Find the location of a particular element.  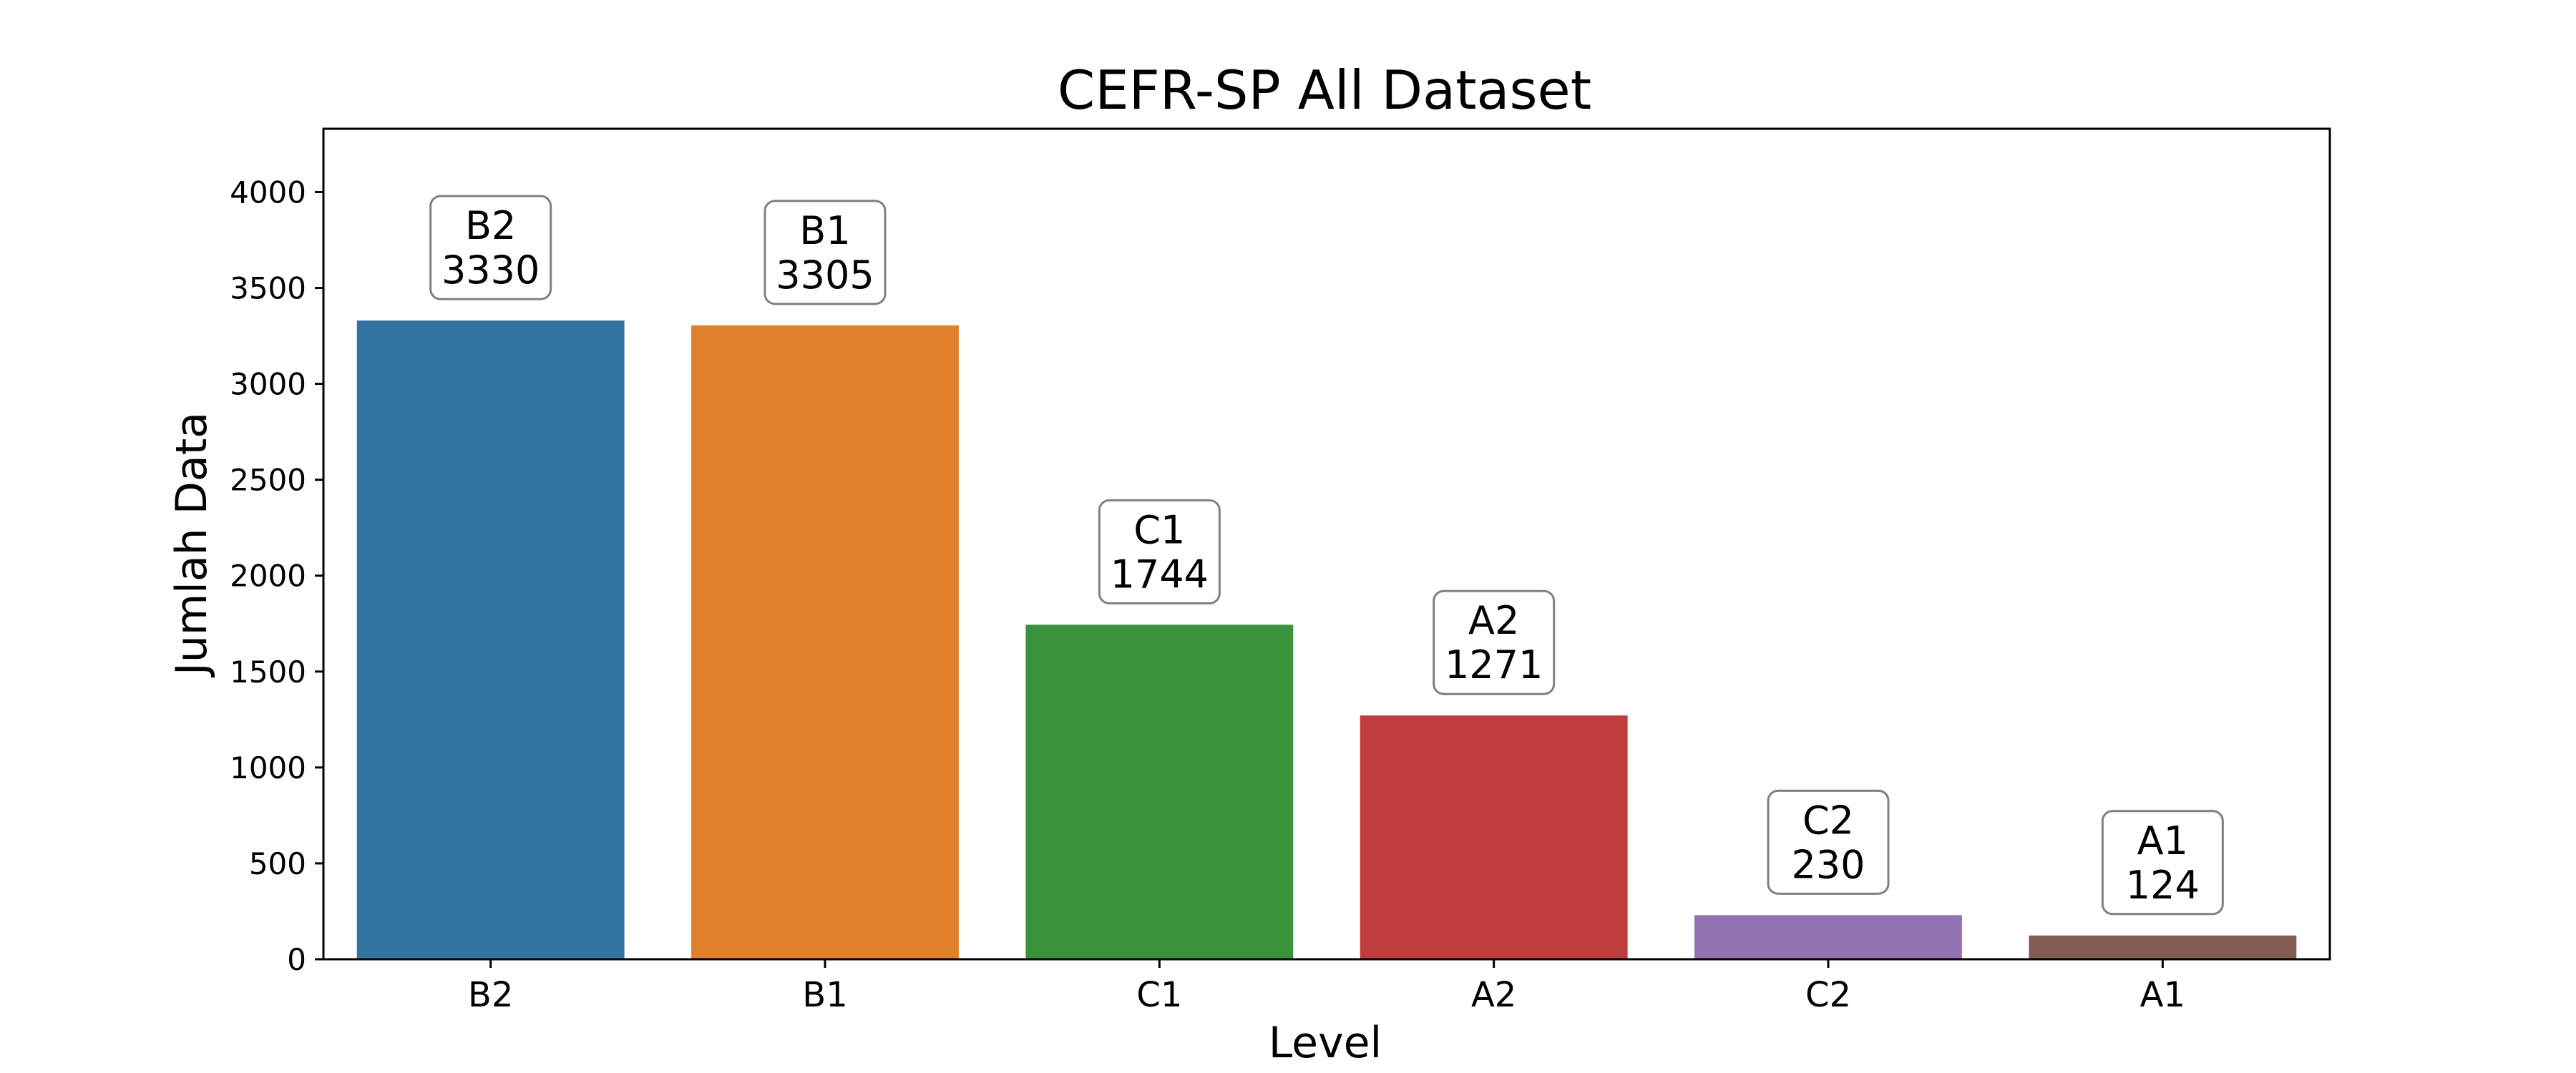

y-axis: 0 500 1000 1500 2000 2500 3000 3500 4000 is located at coordinates (276, 576).